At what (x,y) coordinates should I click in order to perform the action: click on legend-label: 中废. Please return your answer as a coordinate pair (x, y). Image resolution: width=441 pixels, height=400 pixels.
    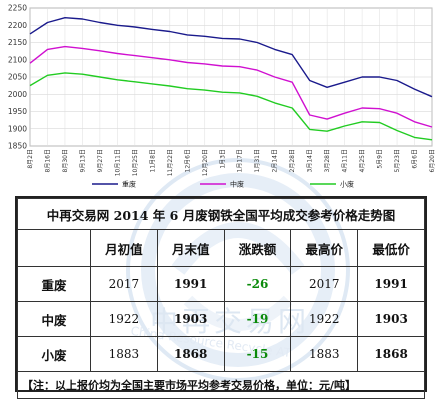
    Looking at the image, I should click on (237, 184).